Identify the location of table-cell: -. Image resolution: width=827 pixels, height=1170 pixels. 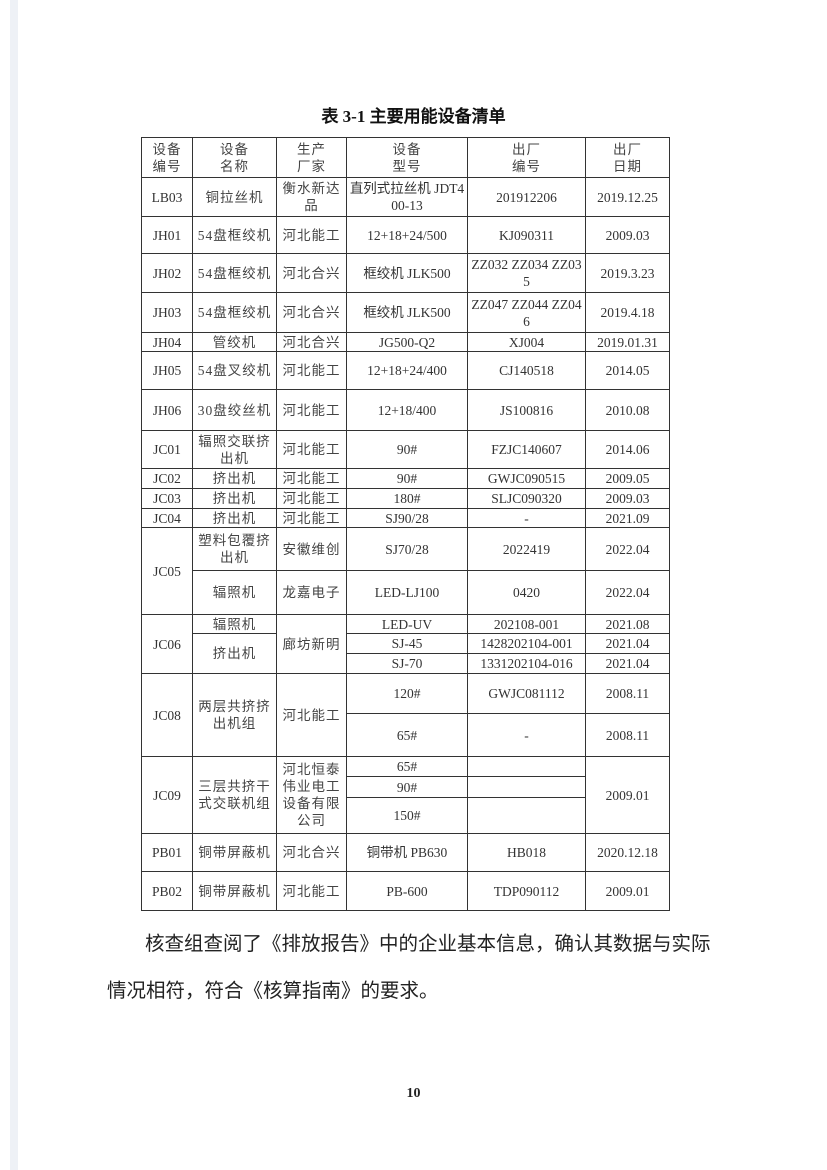
(526, 518).